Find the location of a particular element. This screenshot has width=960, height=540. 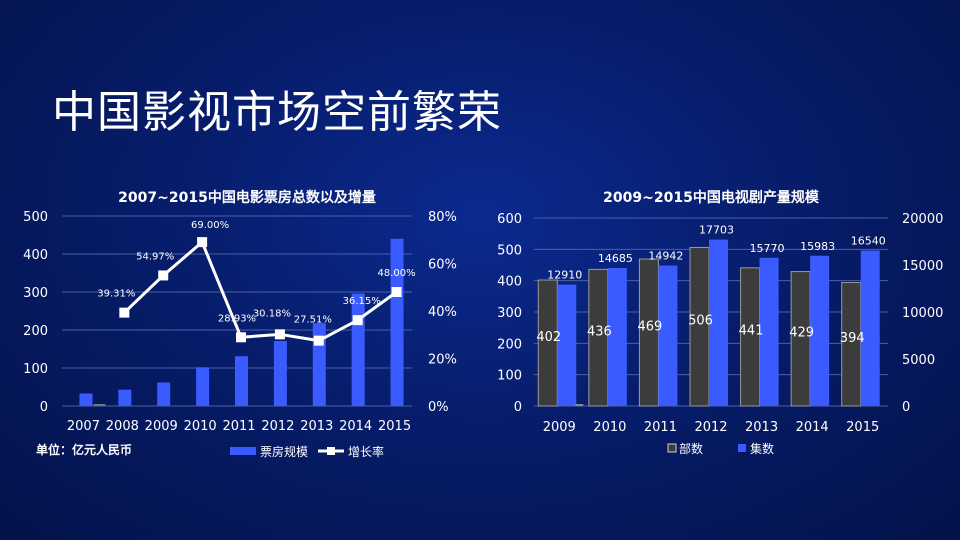

chart1-x-tick: 2011 is located at coordinates (238, 426).